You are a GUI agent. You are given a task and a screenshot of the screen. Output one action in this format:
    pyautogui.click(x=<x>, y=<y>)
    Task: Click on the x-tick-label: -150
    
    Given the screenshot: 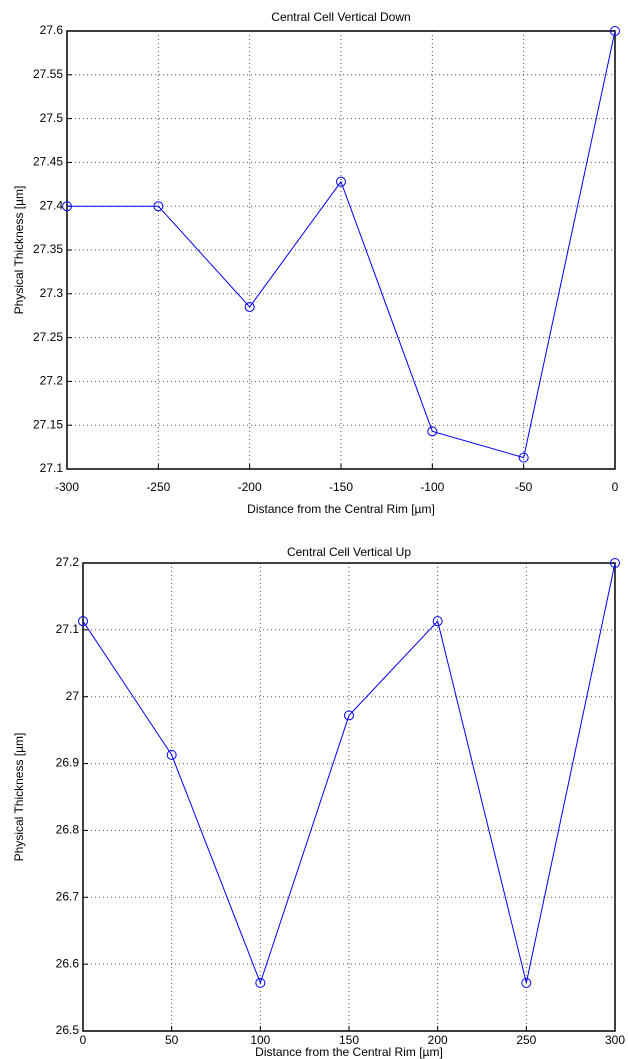 What is the action you would take?
    pyautogui.click(x=341, y=487)
    